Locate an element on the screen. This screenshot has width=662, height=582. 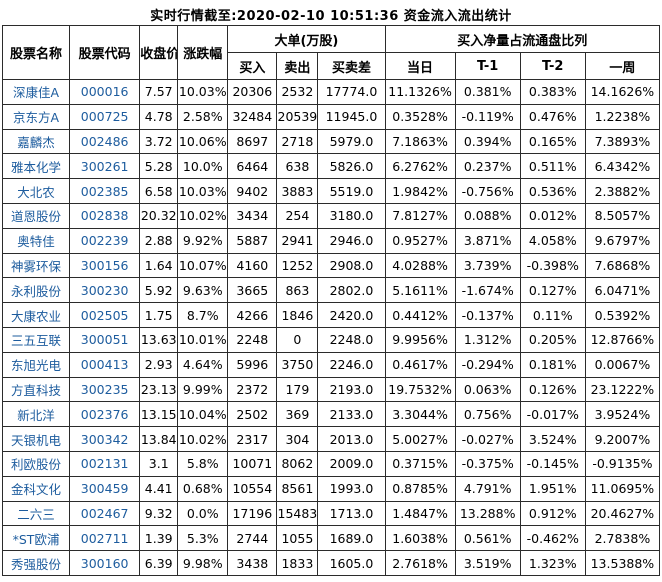
buy-volume-cell: 3665 is located at coordinates (252, 290).